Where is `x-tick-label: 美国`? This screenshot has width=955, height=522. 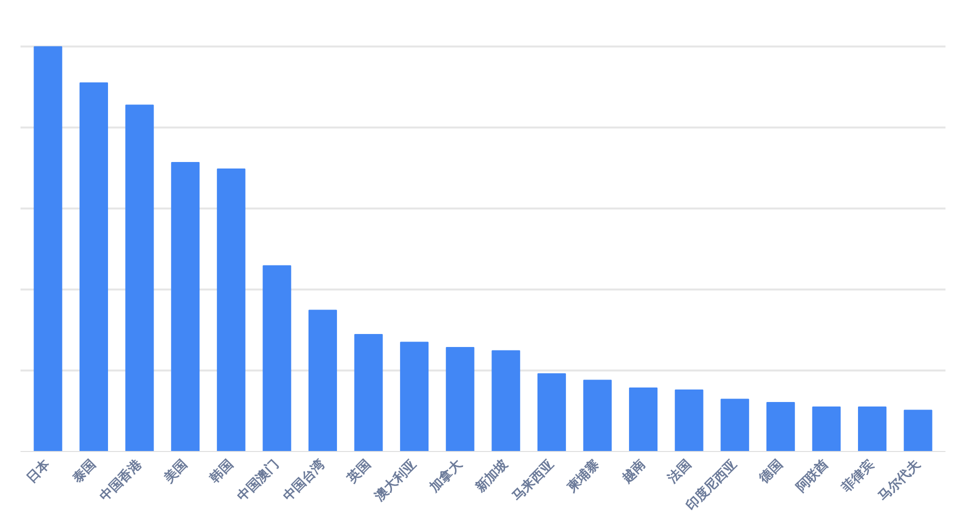 x-tick-label: 美国 is located at coordinates (175, 471).